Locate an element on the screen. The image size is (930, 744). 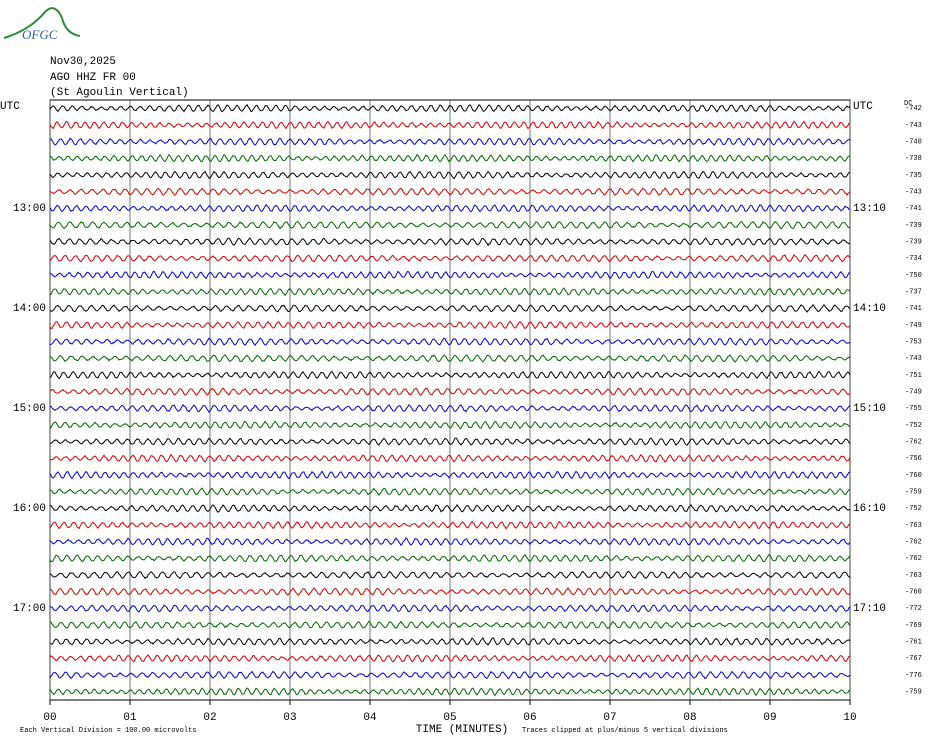
row-time-label: 17:00 is located at coordinates (29, 609).